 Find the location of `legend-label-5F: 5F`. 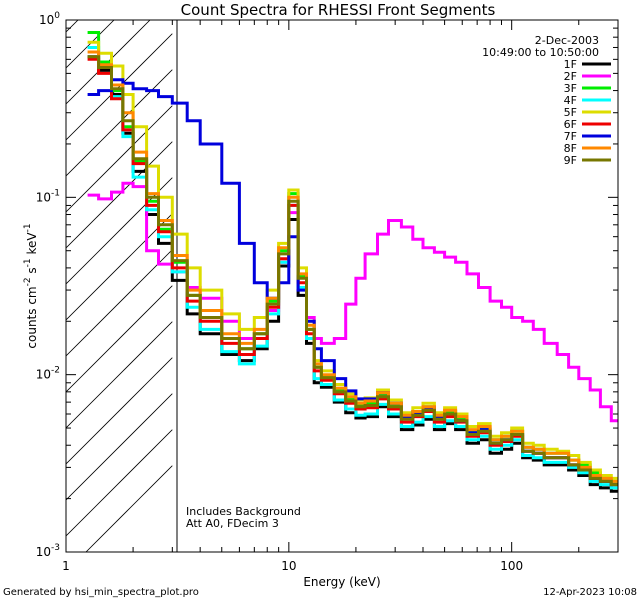

legend-label-5F: 5F is located at coordinates (570, 112).